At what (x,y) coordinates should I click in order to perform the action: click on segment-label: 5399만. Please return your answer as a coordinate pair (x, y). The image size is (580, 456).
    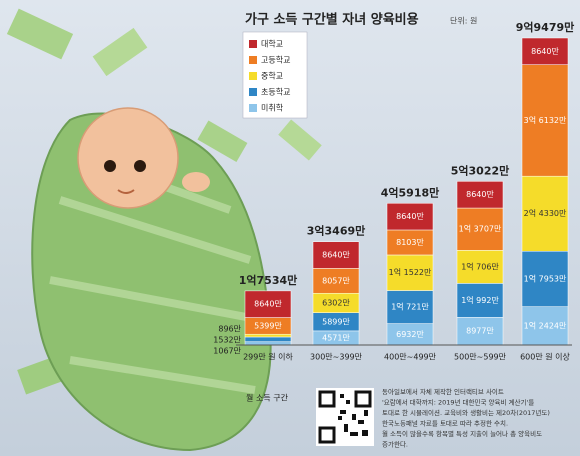
    Looking at the image, I should click on (268, 325).